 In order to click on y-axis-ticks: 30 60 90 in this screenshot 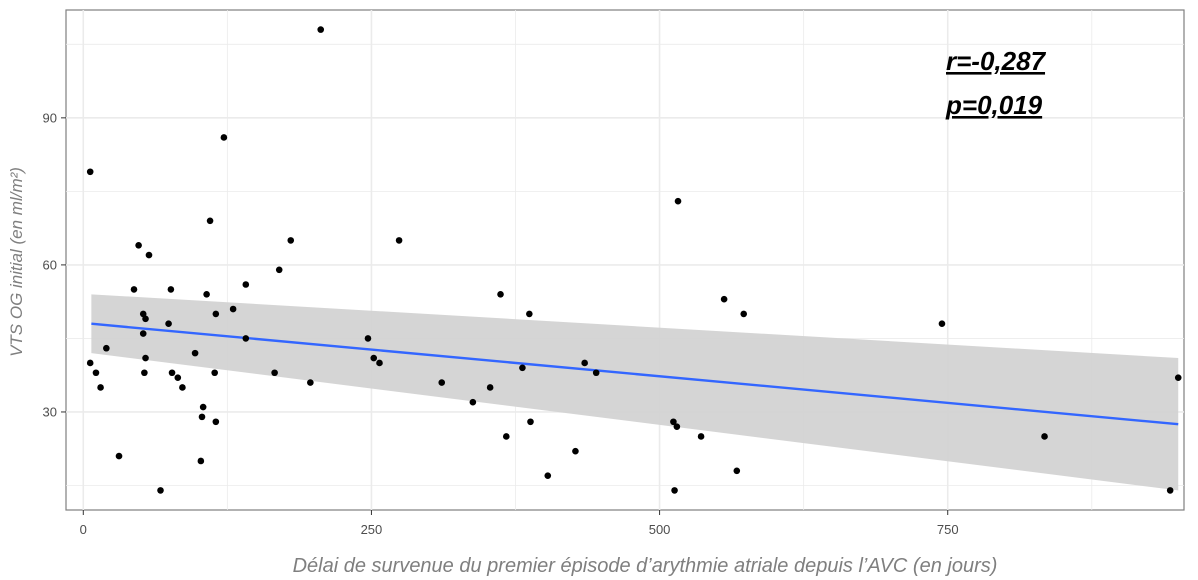, I will do `click(54, 264)`.